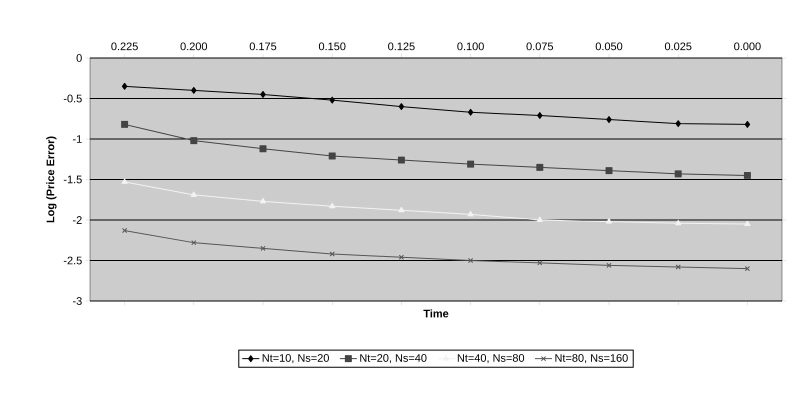 This screenshot has height=402, width=797. I want to click on y-tick-label: -0.5, so click(73, 98).